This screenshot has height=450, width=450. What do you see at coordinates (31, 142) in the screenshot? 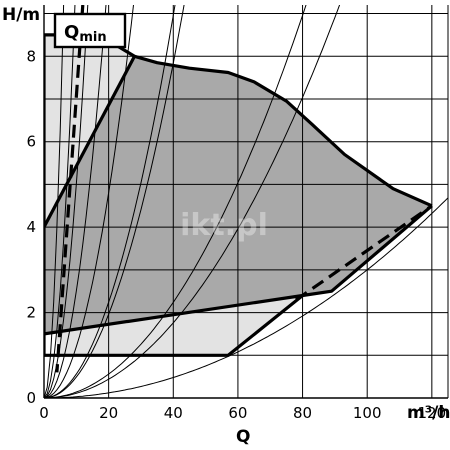
I see `y-tick-label-3: 6` at bounding box center [31, 142].